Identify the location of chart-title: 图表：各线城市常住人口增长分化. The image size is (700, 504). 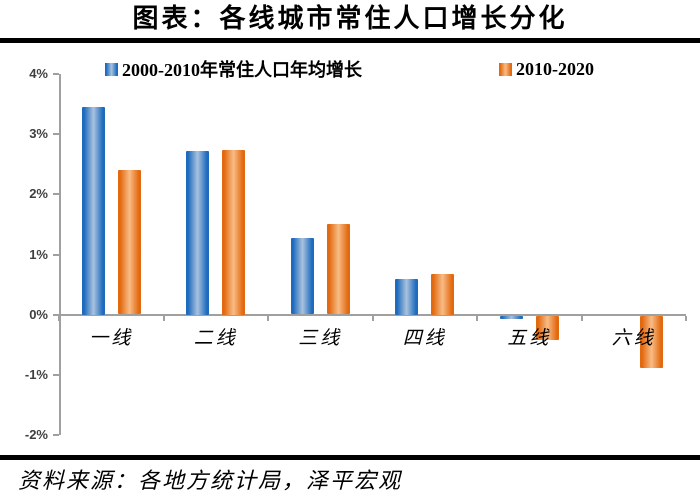
(350, 18).